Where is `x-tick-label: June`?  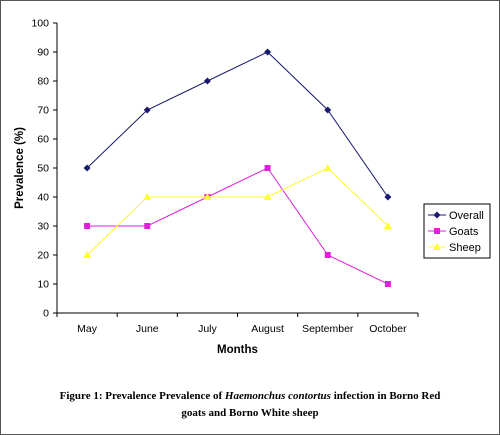 x-tick-label: June is located at coordinates (147, 329).